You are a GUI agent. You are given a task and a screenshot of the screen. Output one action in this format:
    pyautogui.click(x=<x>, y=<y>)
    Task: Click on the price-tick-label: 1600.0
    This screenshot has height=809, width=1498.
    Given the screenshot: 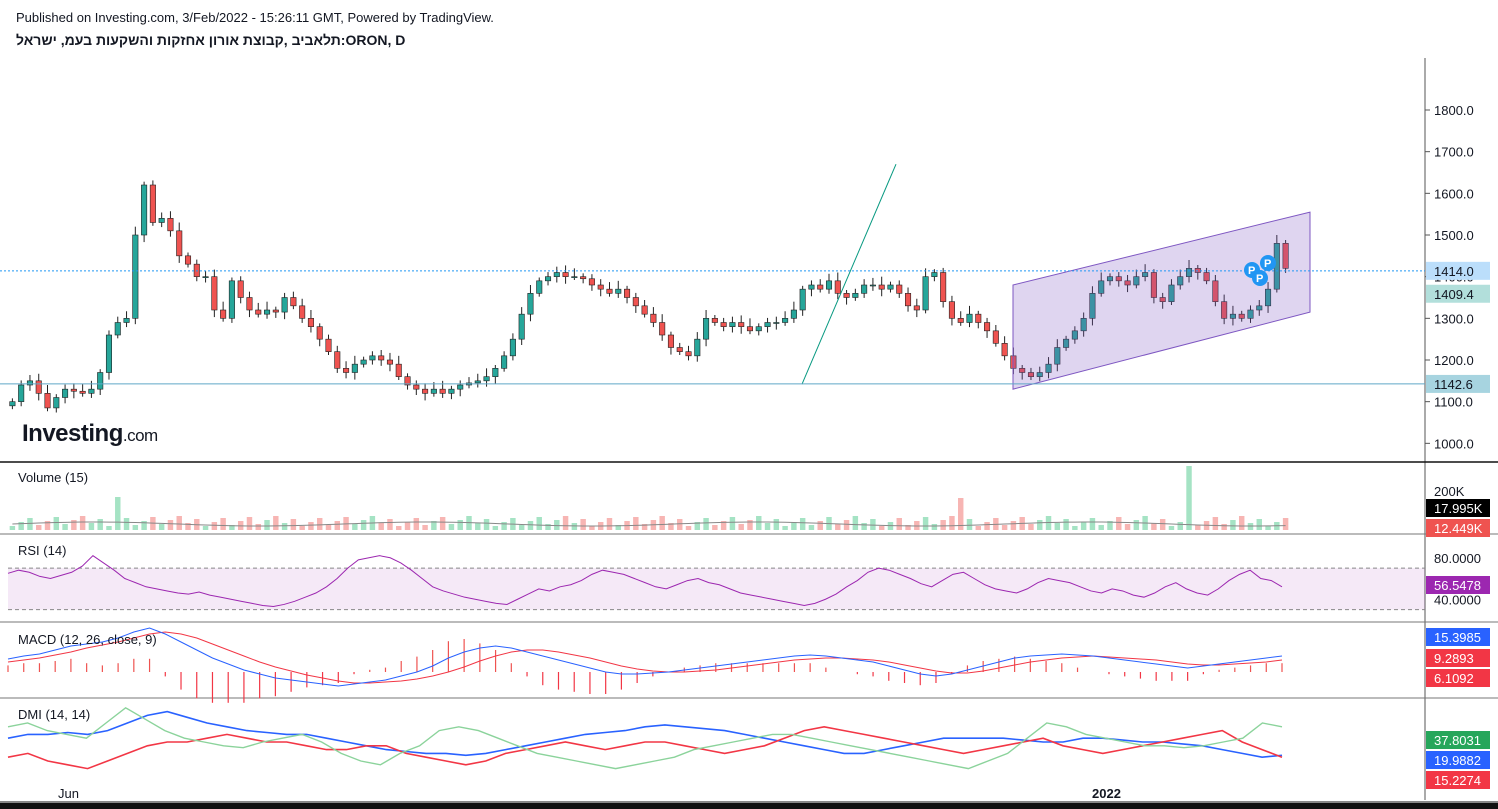 What is the action you would take?
    pyautogui.click(x=1454, y=193)
    